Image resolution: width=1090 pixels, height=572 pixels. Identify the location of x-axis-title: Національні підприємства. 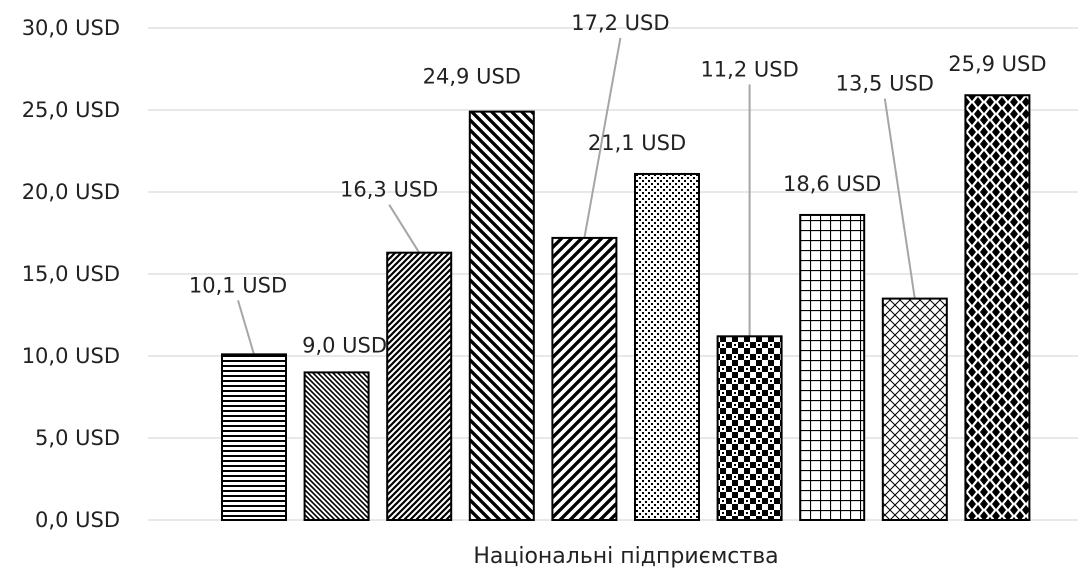
(625, 556).